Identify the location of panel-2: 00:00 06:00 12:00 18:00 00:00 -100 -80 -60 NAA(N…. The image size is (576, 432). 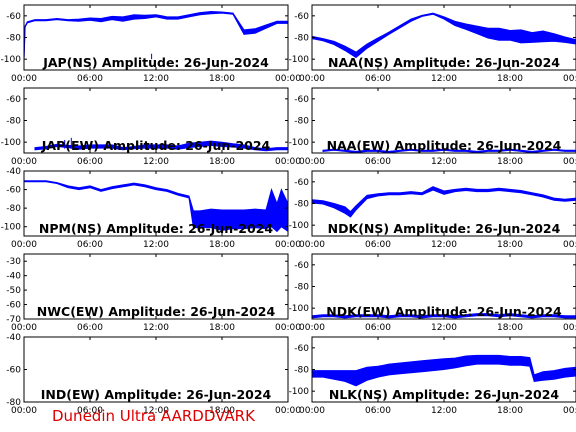
(432, 44).